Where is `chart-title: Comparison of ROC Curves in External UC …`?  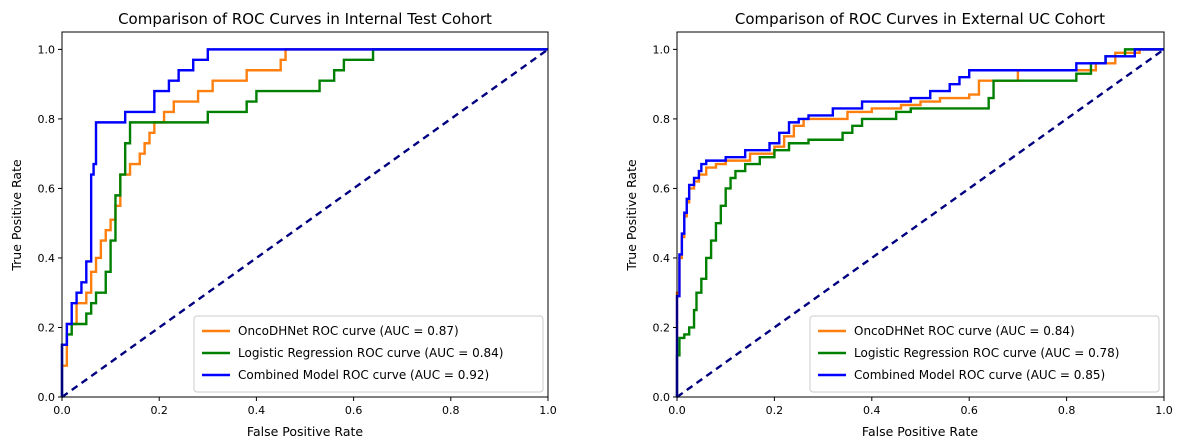
chart-title: Comparison of ROC Curves in External UC … is located at coordinates (920, 19).